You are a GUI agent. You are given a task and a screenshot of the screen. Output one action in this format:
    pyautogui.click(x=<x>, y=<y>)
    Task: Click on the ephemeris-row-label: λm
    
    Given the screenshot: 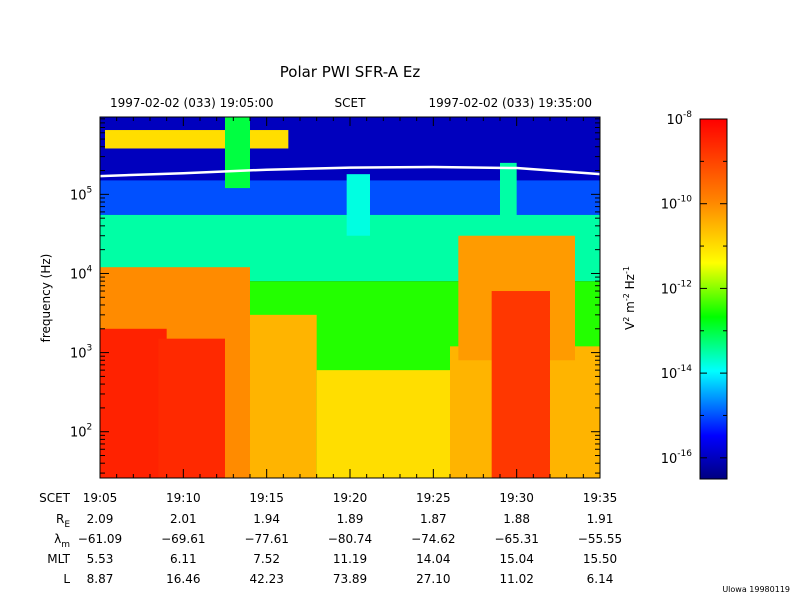 What is the action you would take?
    pyautogui.click(x=62, y=541)
    